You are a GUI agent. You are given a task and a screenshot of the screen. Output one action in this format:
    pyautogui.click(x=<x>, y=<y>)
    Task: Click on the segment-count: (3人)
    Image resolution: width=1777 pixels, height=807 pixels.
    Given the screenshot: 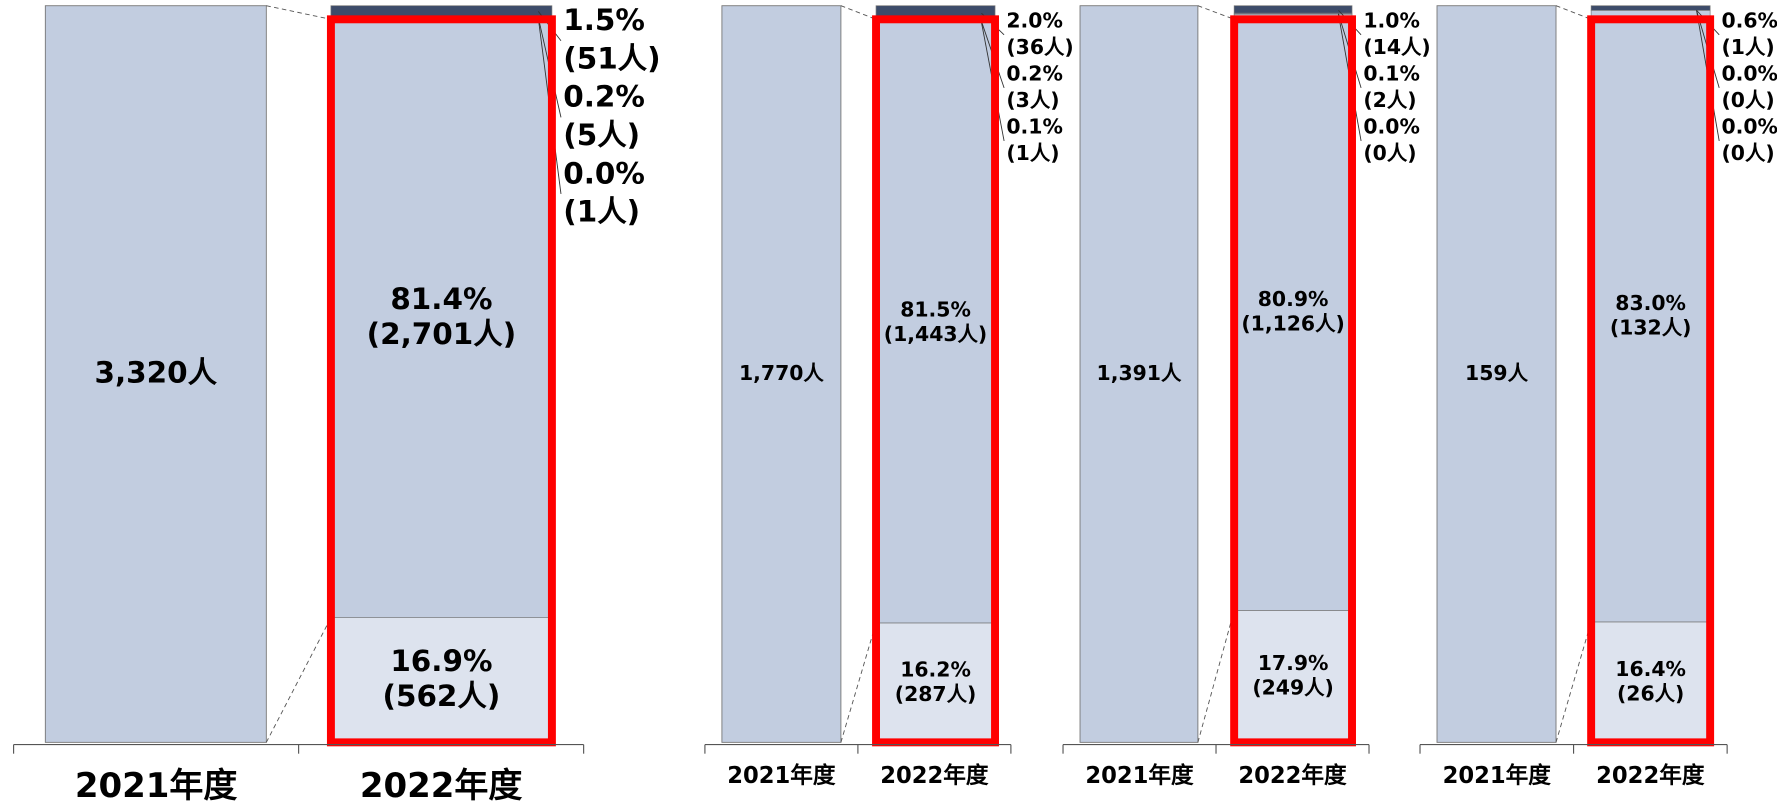 What is the action you would take?
    pyautogui.click(x=1032, y=100)
    